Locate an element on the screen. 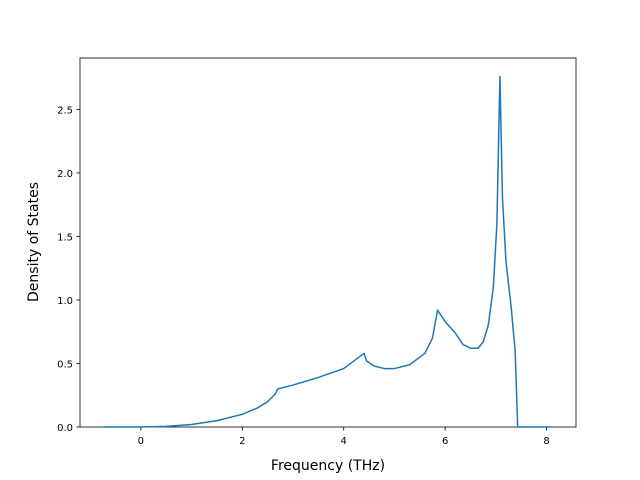 The height and width of the screenshot is (480, 640). x-tick-label: 6 is located at coordinates (445, 441).